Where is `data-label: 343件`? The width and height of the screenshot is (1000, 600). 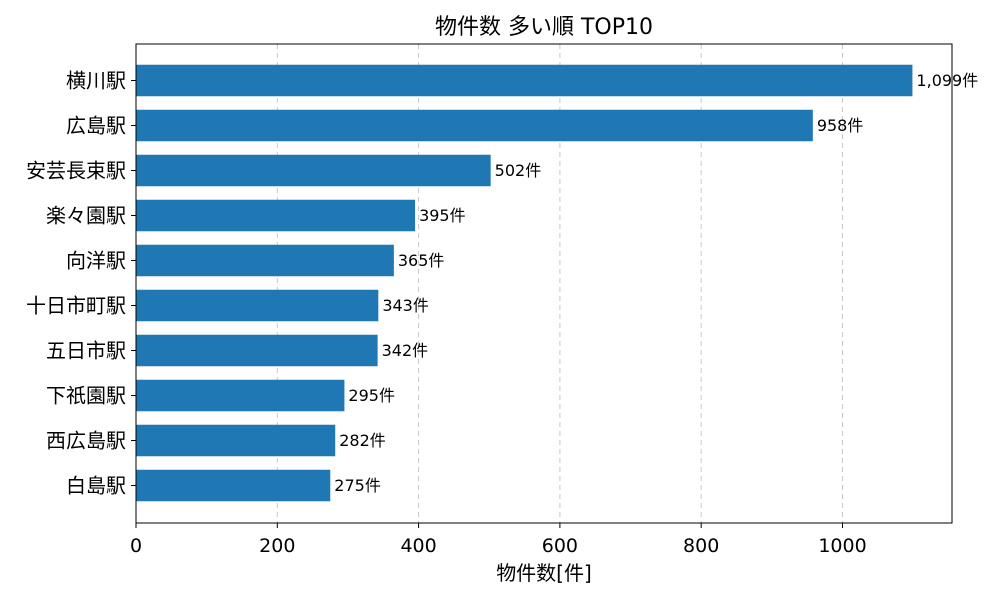 data-label: 343件 is located at coordinates (405, 305).